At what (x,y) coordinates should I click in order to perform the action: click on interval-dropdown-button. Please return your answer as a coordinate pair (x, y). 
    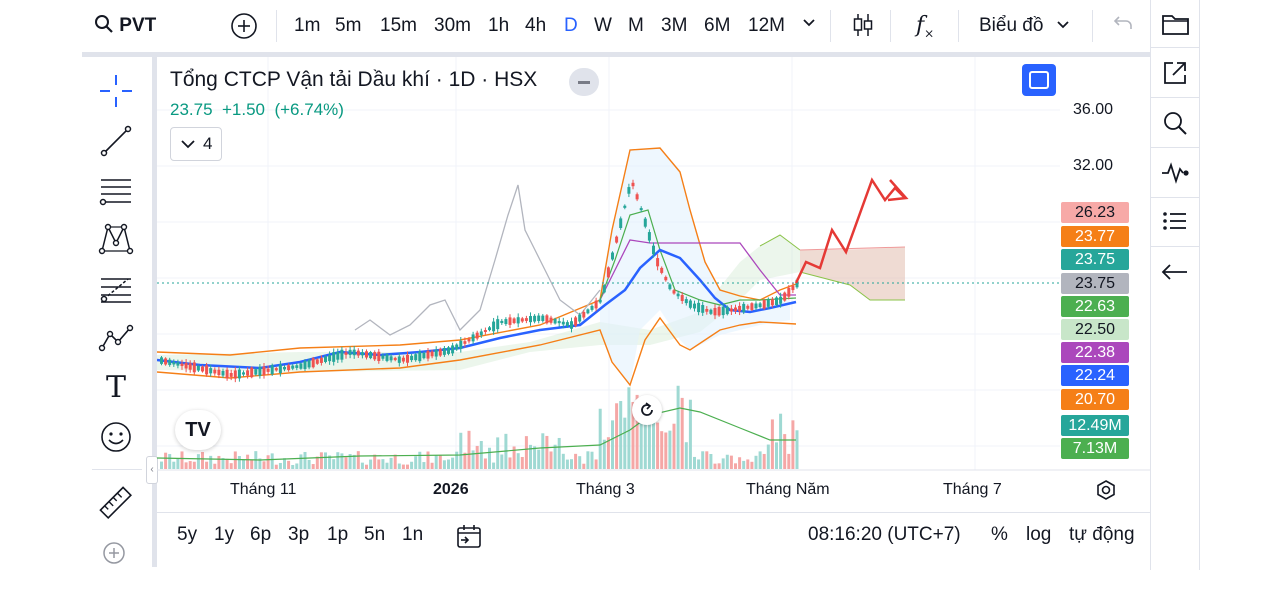
    Looking at the image, I should click on (809, 26).